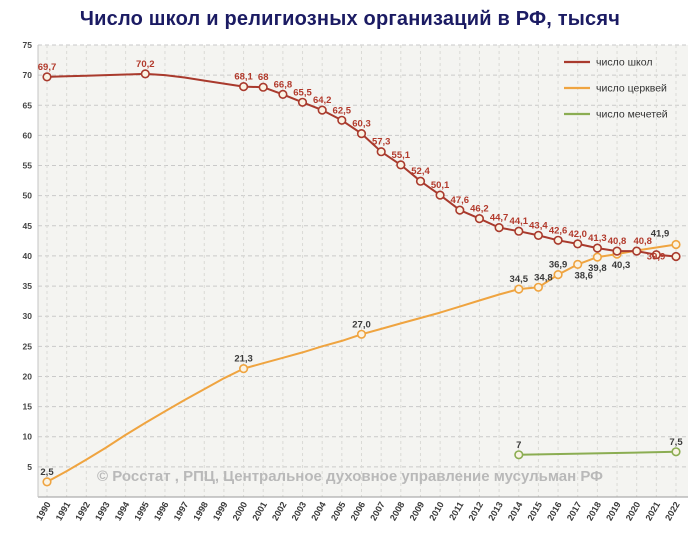 This screenshot has width=700, height=536. What do you see at coordinates (543, 277) in the screenshot?
I see `data-point-label: 34,8` at bounding box center [543, 277].